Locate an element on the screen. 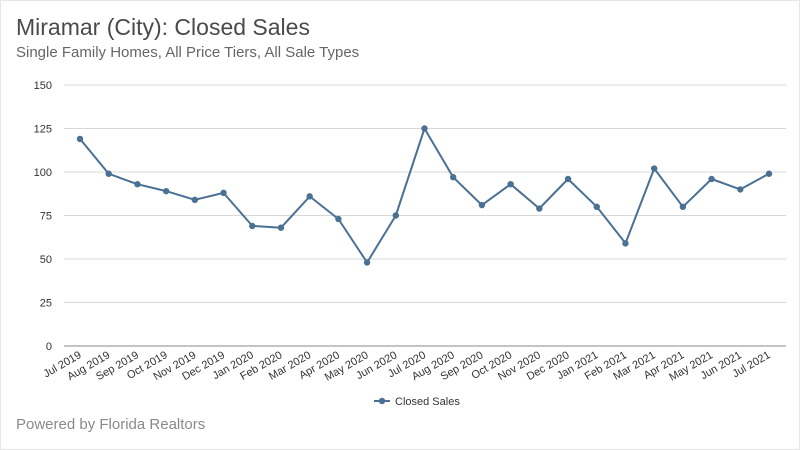  y-tick-label: 25 is located at coordinates (46, 304).